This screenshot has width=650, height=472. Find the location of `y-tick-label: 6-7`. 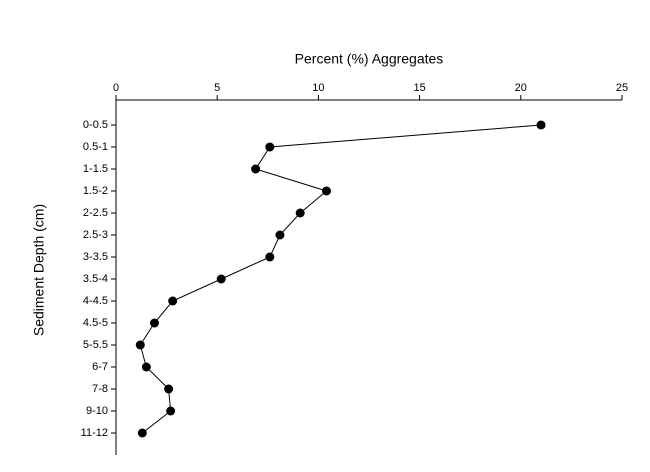

y-tick-label: 6-7 is located at coordinates (100, 367).